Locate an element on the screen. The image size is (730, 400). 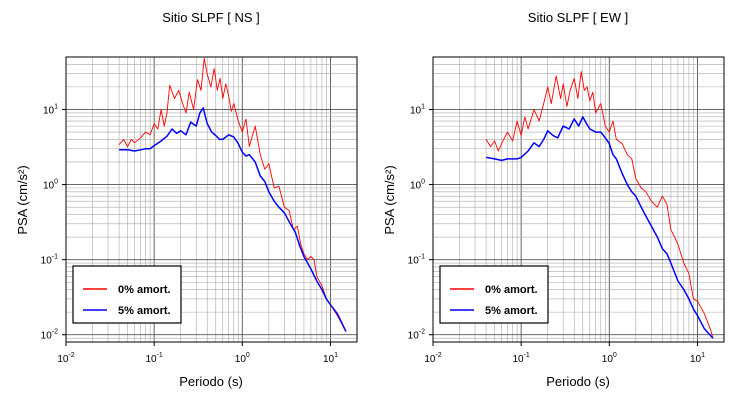
x-tick-labels-ew: 10⁻² 10⁻¹ 10⁰ 10¹ is located at coordinates (564, 353).